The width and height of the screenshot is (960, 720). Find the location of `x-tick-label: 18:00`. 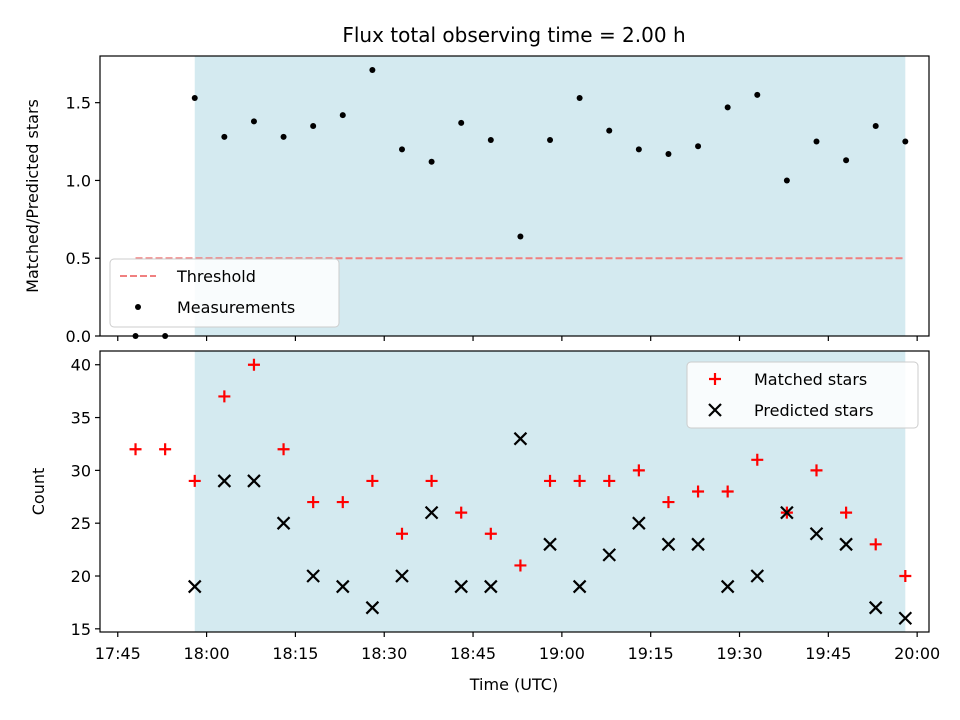

x-tick-label: 18:00 is located at coordinates (207, 653).